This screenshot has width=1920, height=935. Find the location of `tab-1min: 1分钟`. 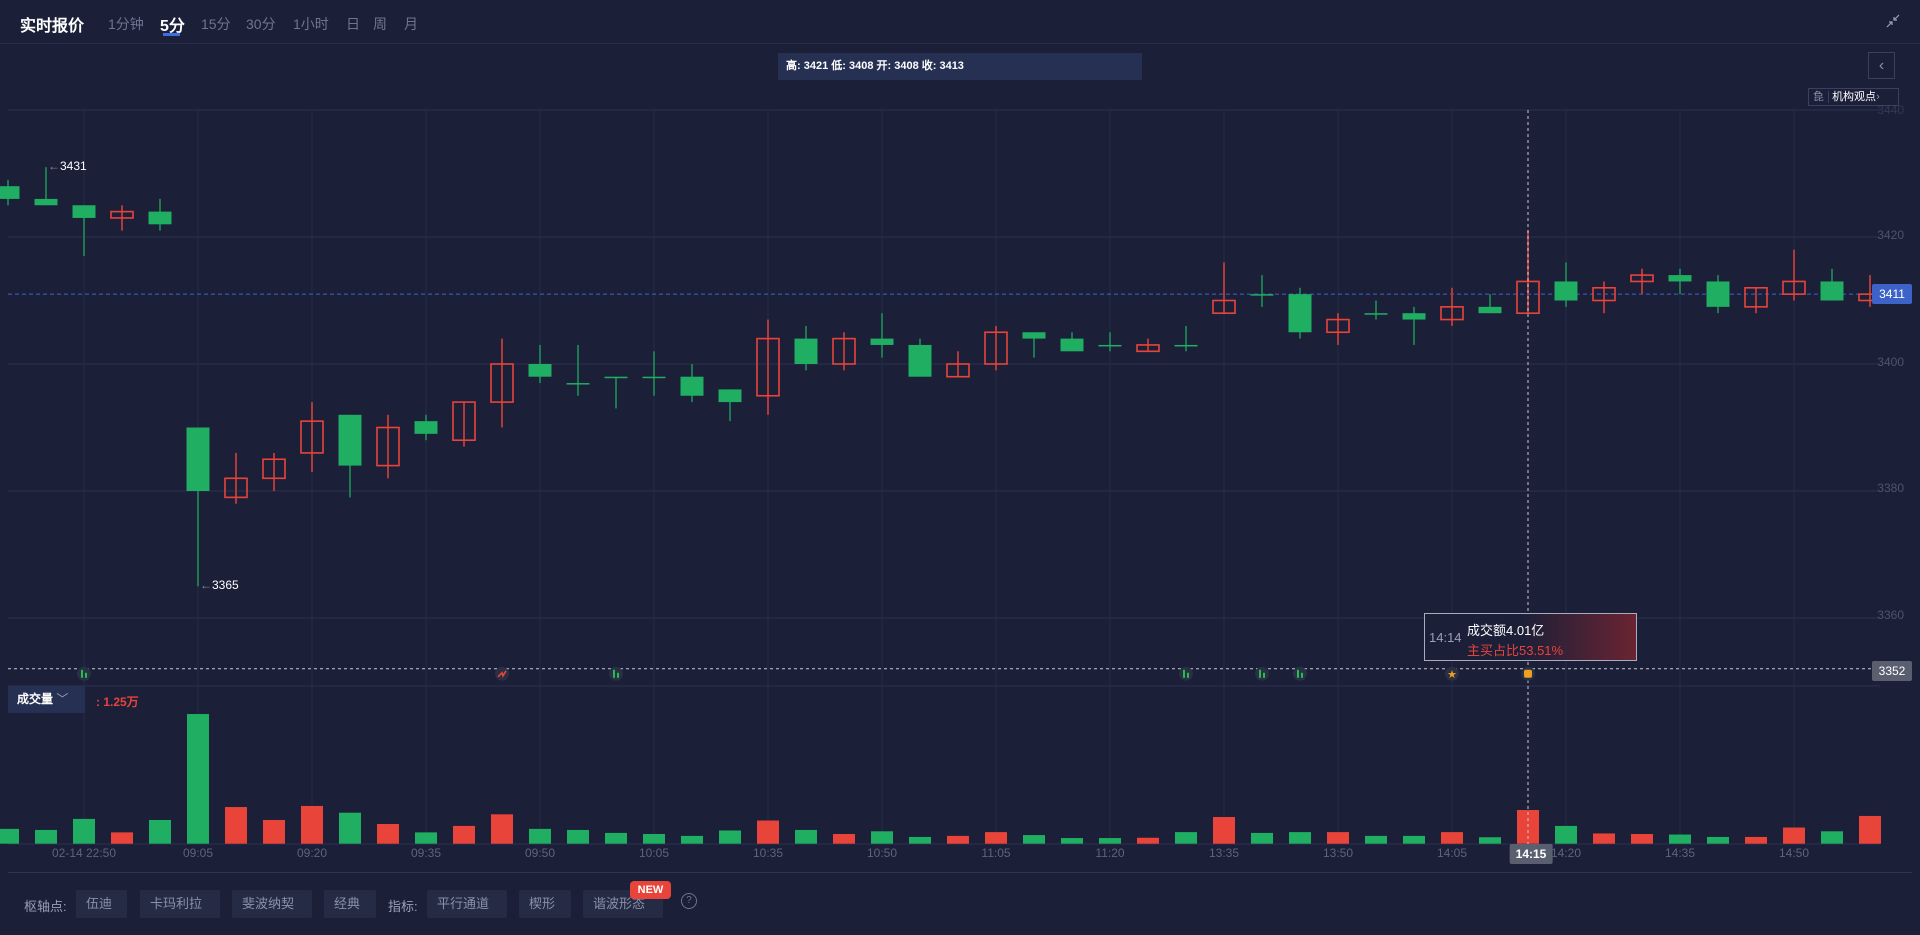

tab-1min: 1分钟 is located at coordinates (126, 24).